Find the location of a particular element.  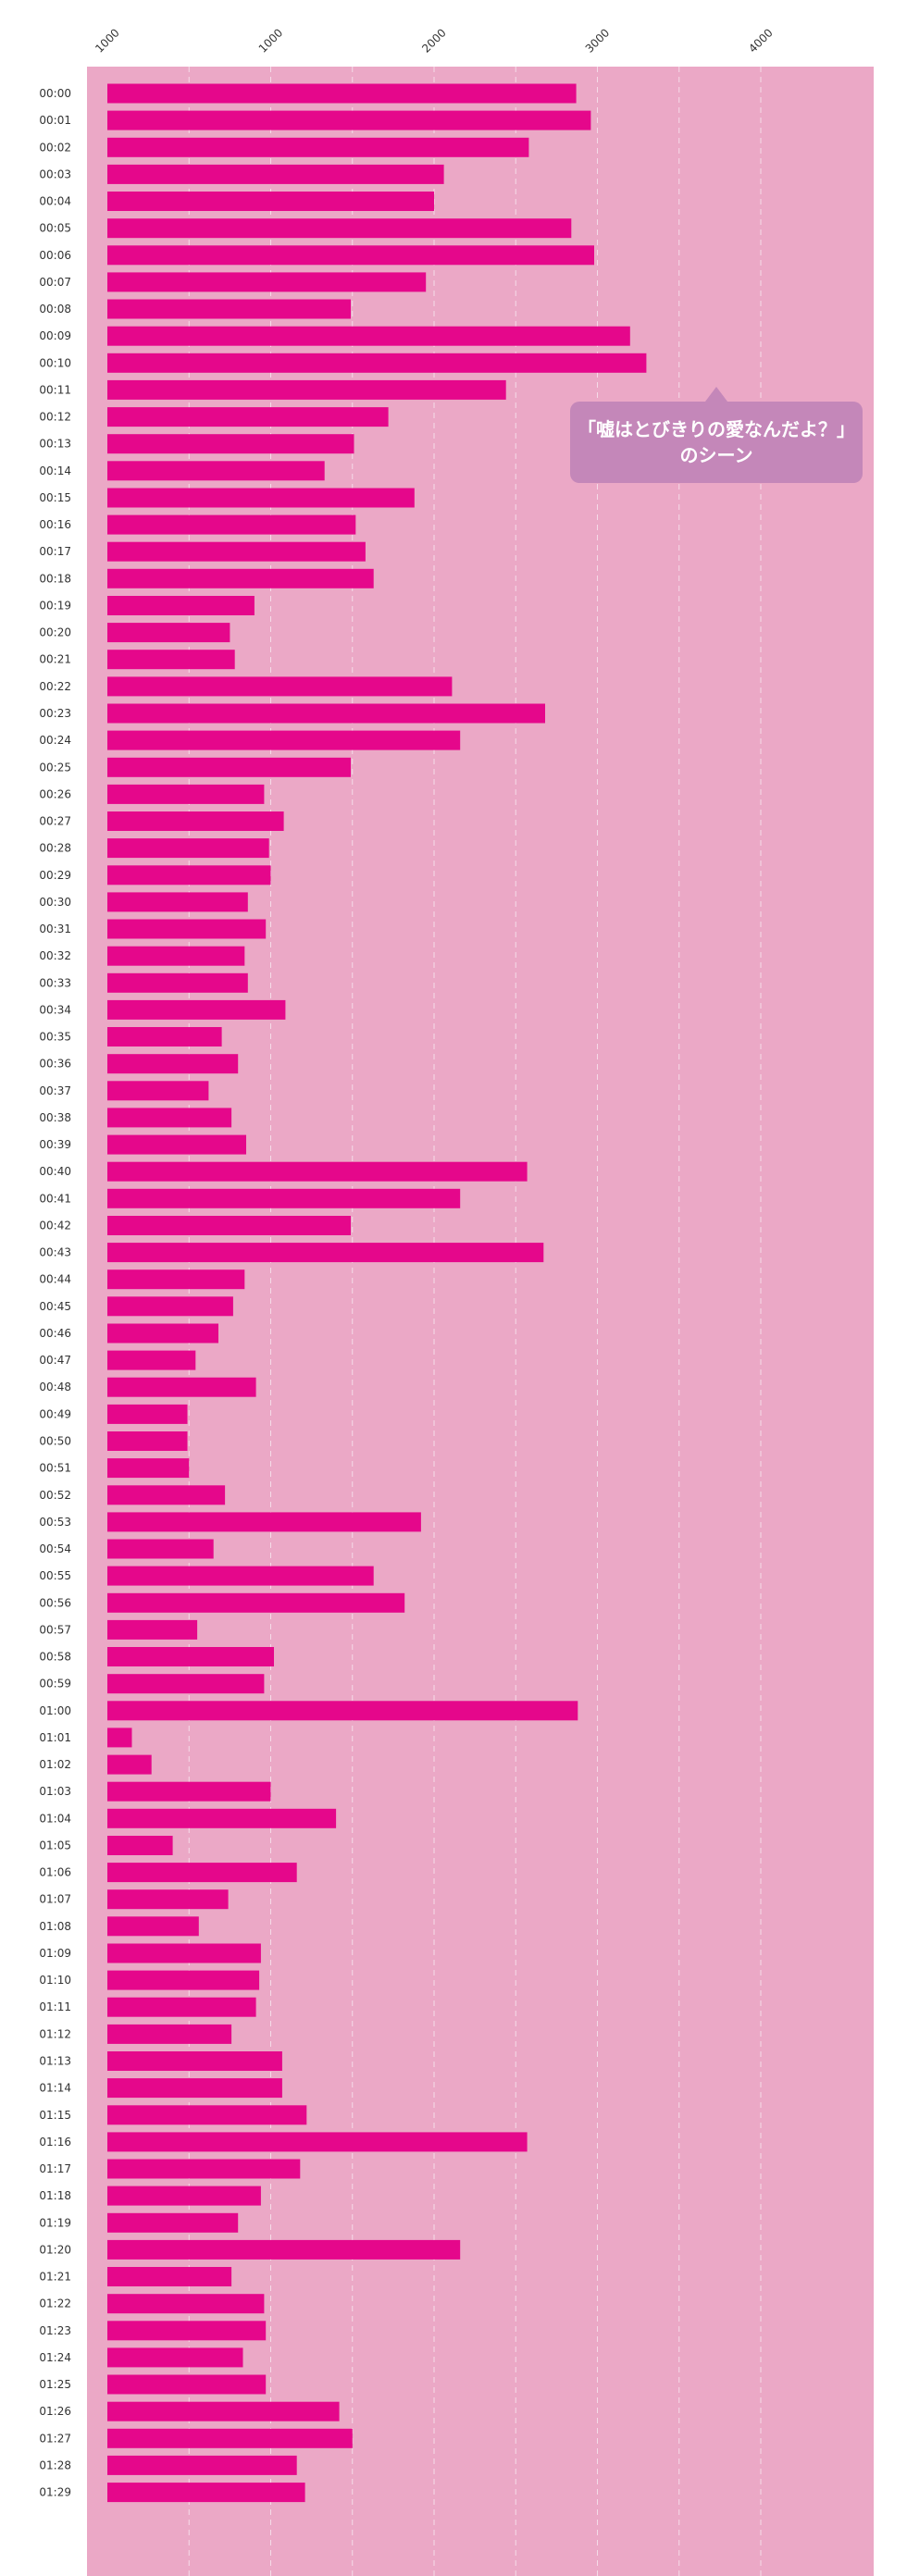

category-label: 00:00 is located at coordinates (55, 93).